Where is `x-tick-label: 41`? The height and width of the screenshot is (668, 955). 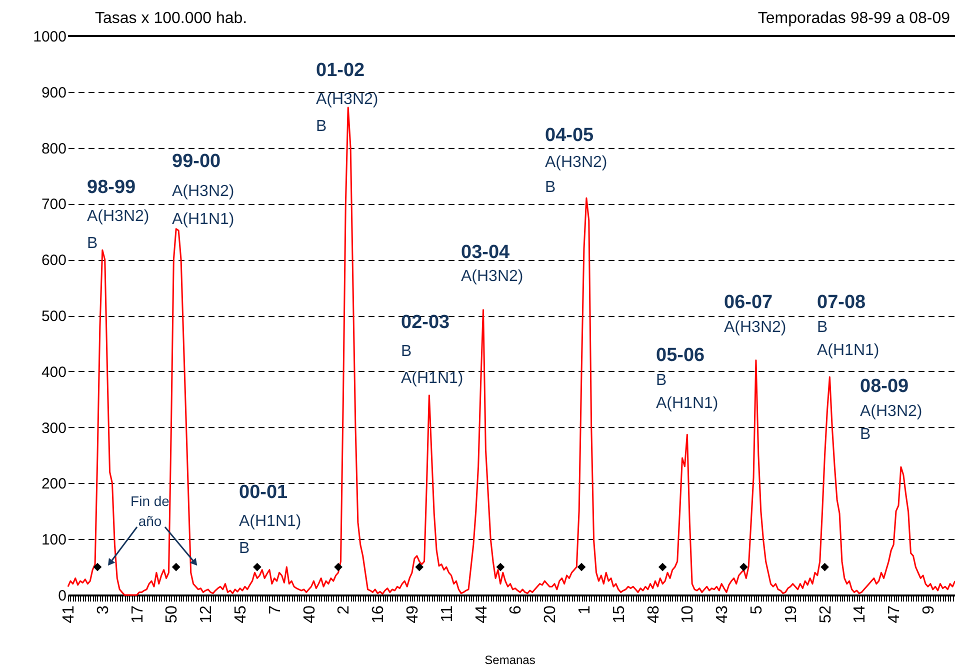 x-tick-label: 41 is located at coordinates (69, 614).